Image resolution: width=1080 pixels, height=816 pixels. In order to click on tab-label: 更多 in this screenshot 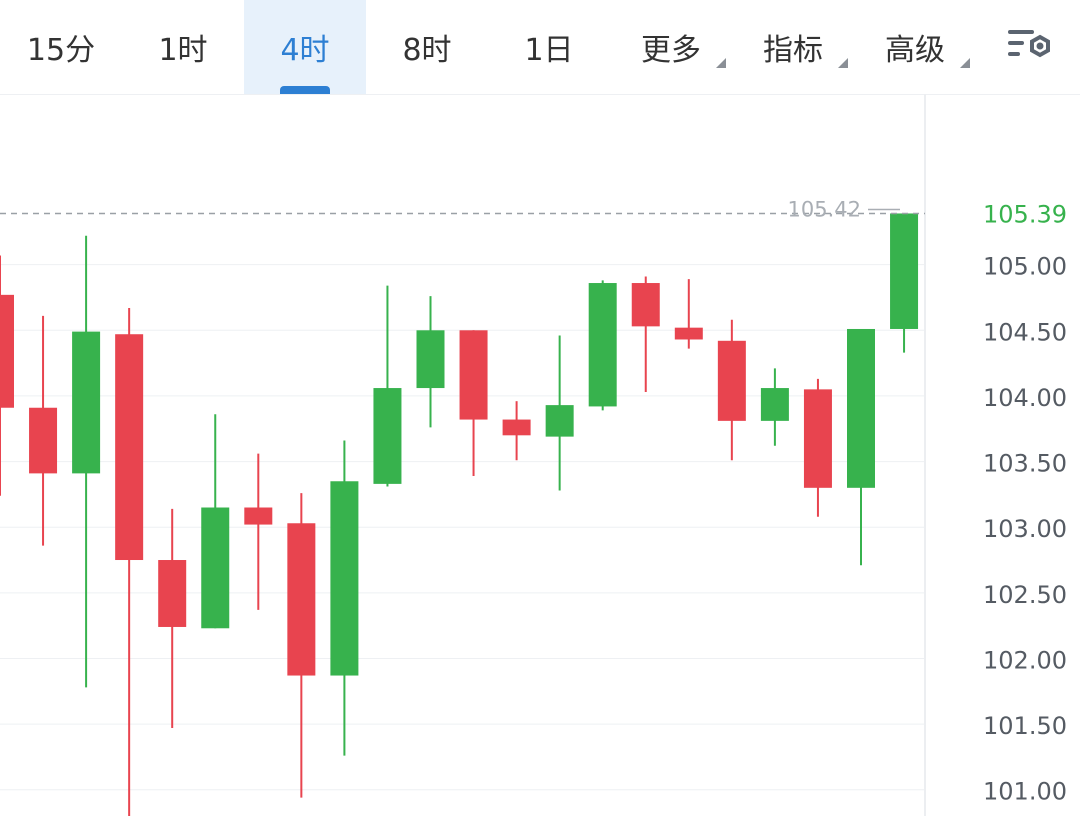, I will do `click(671, 50)`.